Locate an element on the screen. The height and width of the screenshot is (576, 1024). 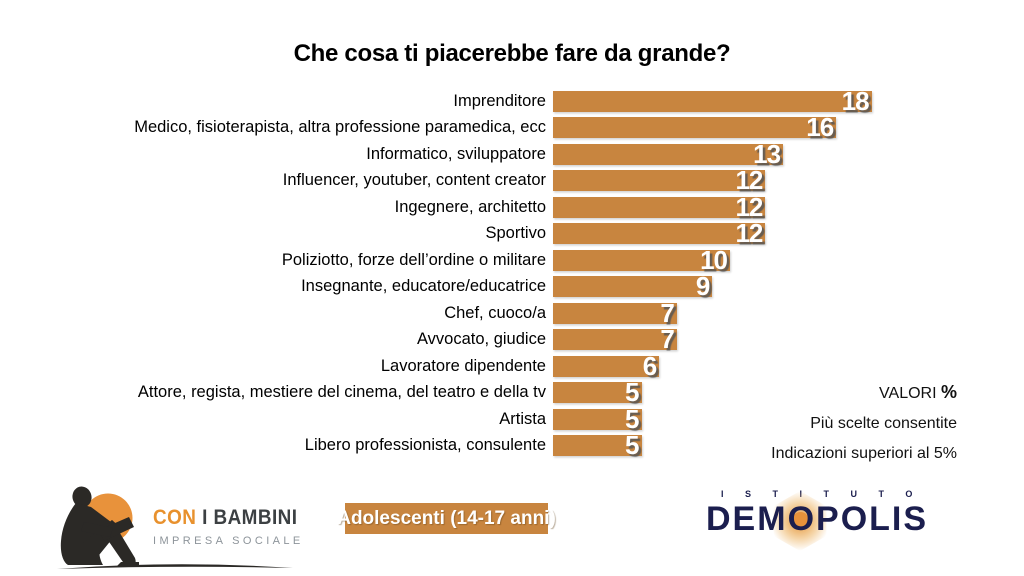
category-label-text: Sportivo is located at coordinates (515, 233).